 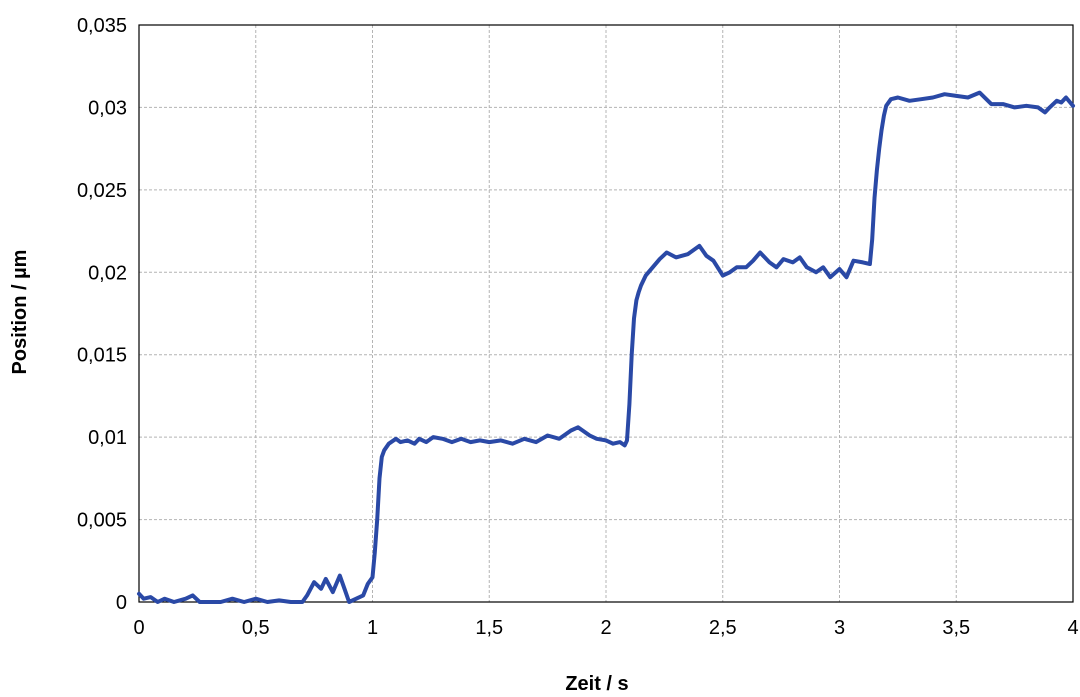 What do you see at coordinates (723, 628) in the screenshot?
I see `x-tick-label: 2,5` at bounding box center [723, 628].